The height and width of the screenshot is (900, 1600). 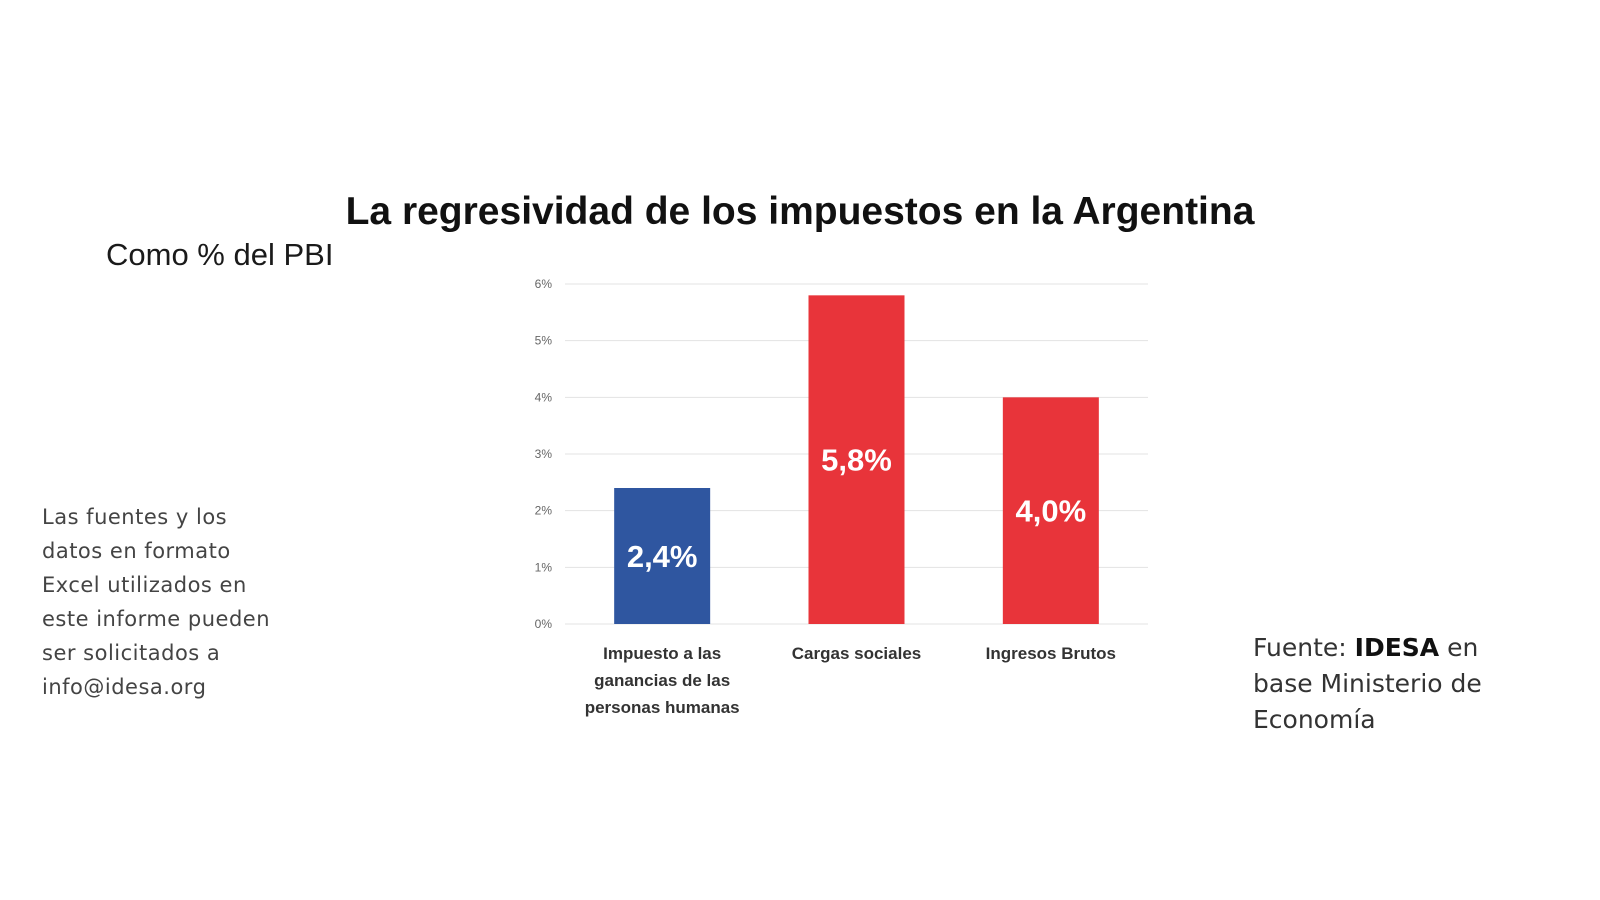 I want to click on data-label: 5,8%, so click(x=856, y=460).